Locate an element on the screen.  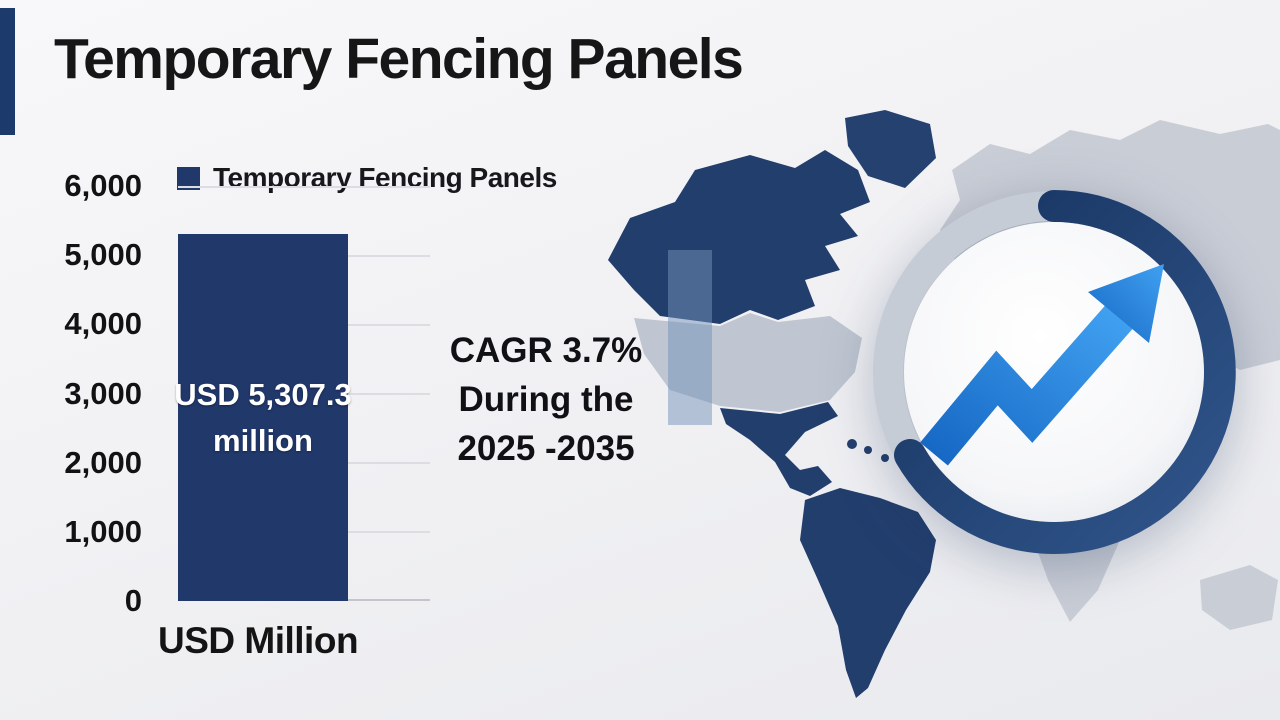
badge-ring-navy is located at coordinates (1065, 372).